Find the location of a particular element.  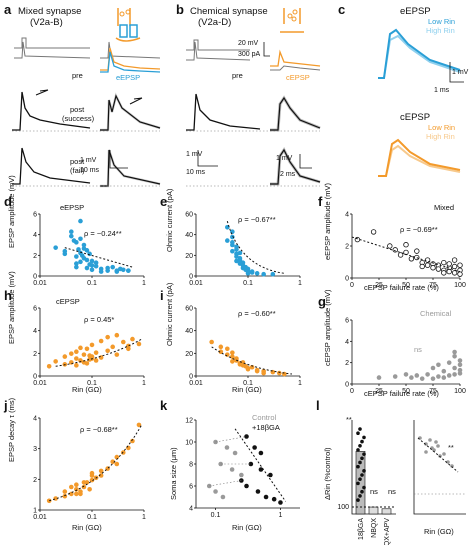

y-tick-label: 0 is located at coordinates (35, 377).